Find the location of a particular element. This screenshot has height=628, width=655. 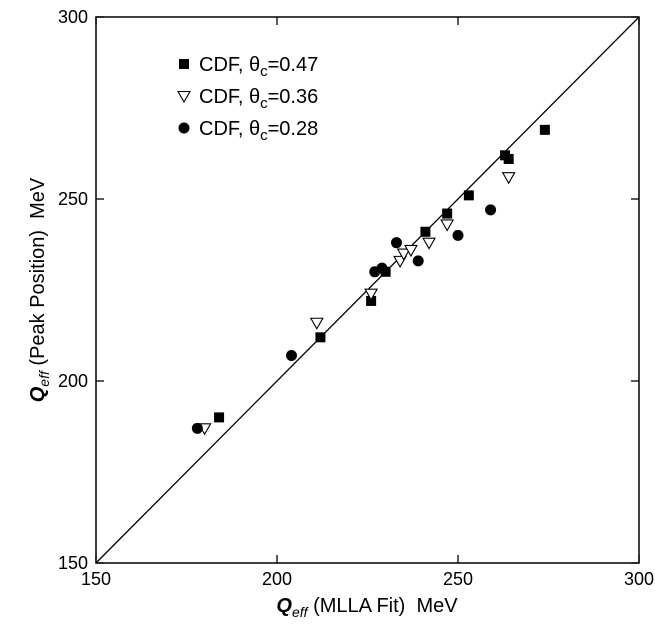

y-tick-label: 300 is located at coordinates (73, 17).